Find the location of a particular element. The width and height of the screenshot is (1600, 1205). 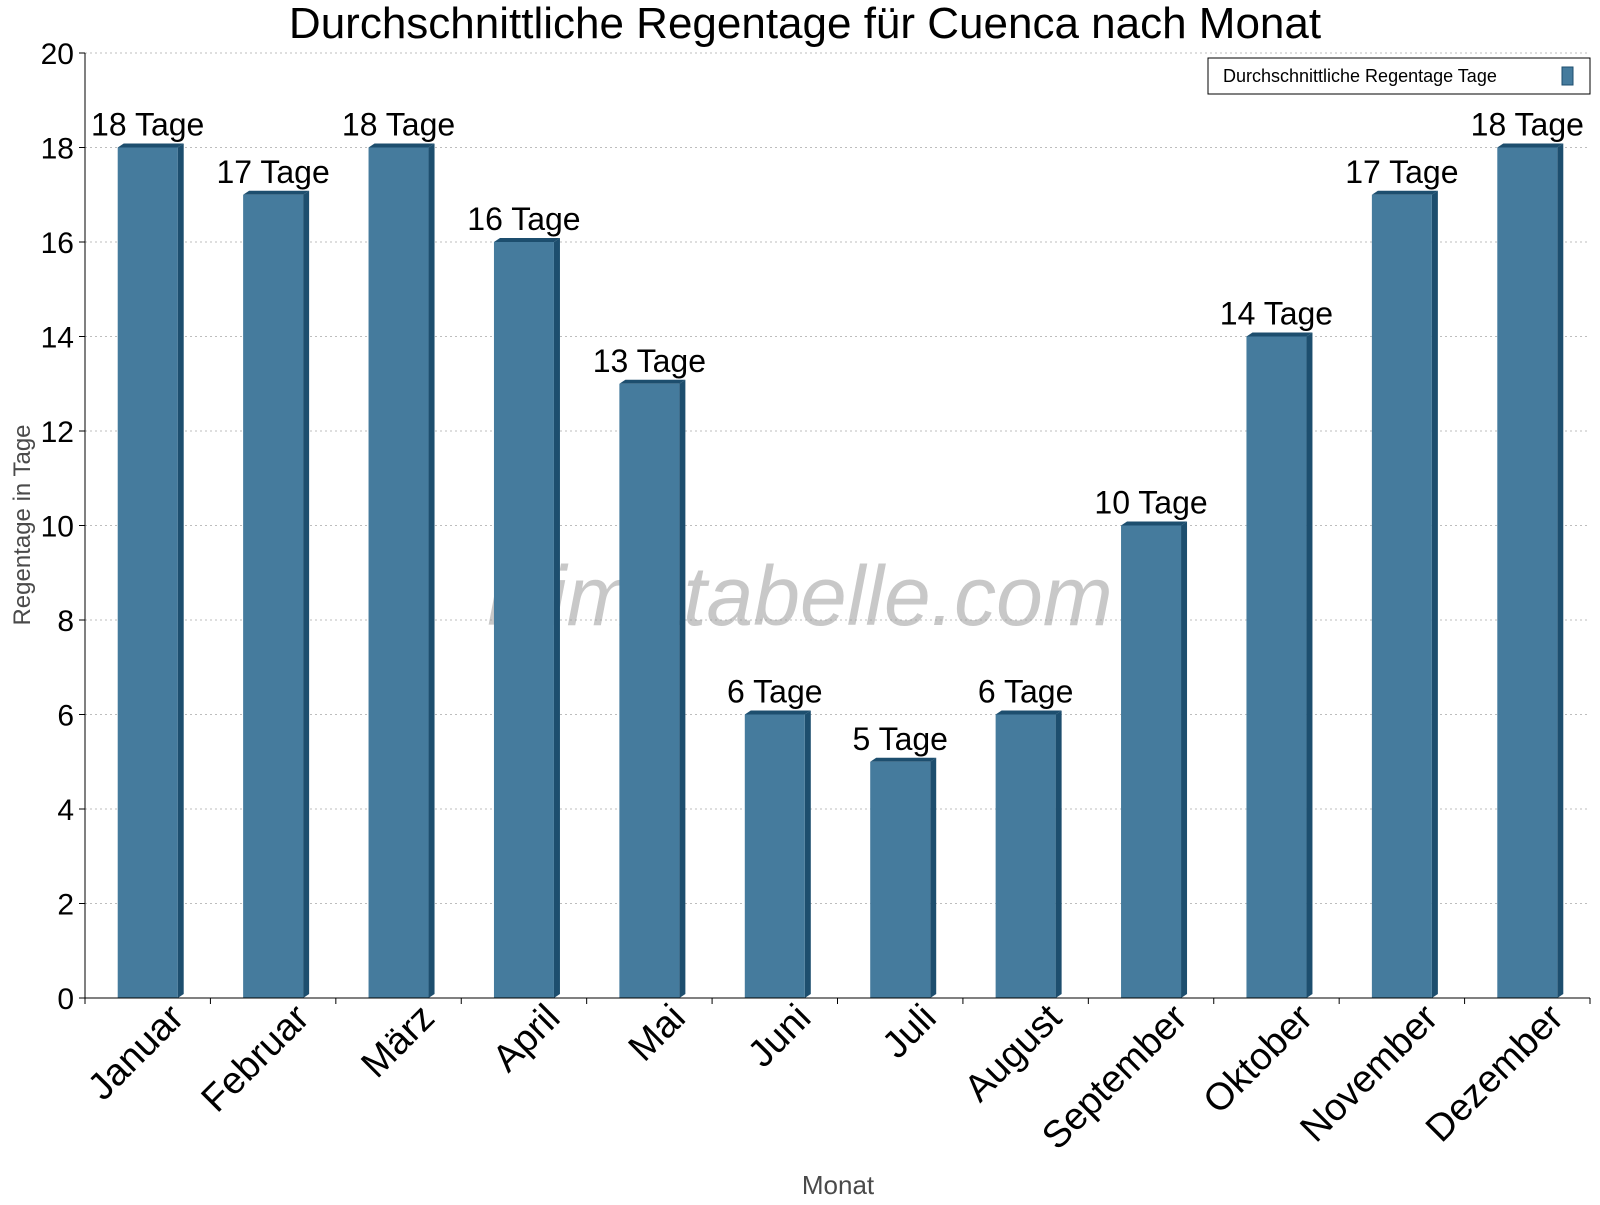

bar-value-label: 5 Tage is located at coordinates (900, 739).